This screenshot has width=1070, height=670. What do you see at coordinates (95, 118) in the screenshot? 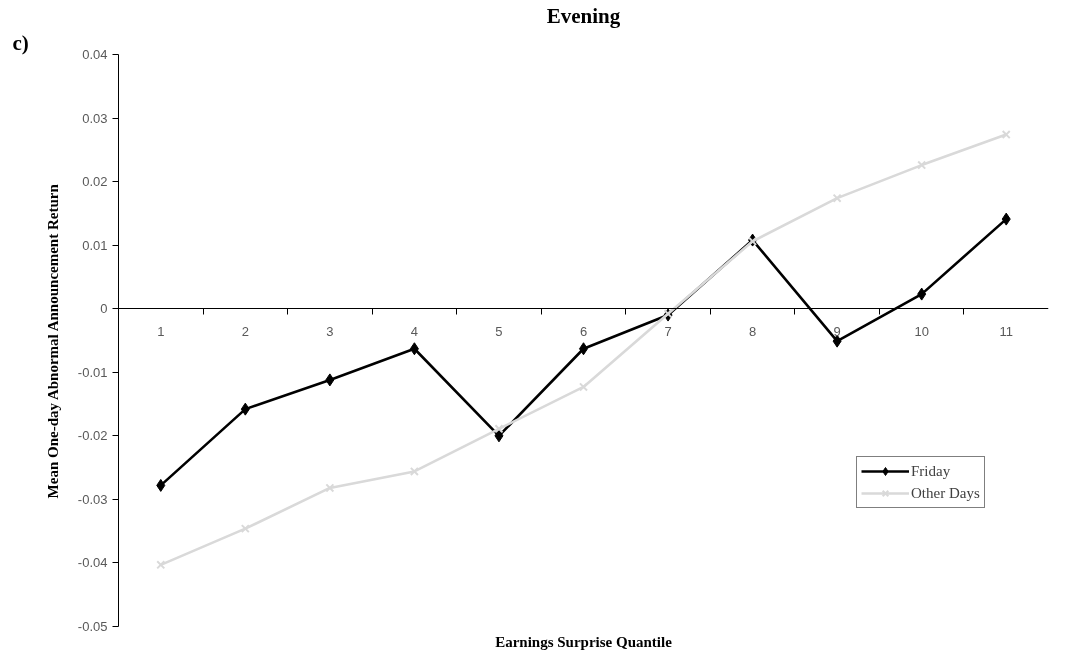
I see `y-tick-label: 0.03` at bounding box center [95, 118].